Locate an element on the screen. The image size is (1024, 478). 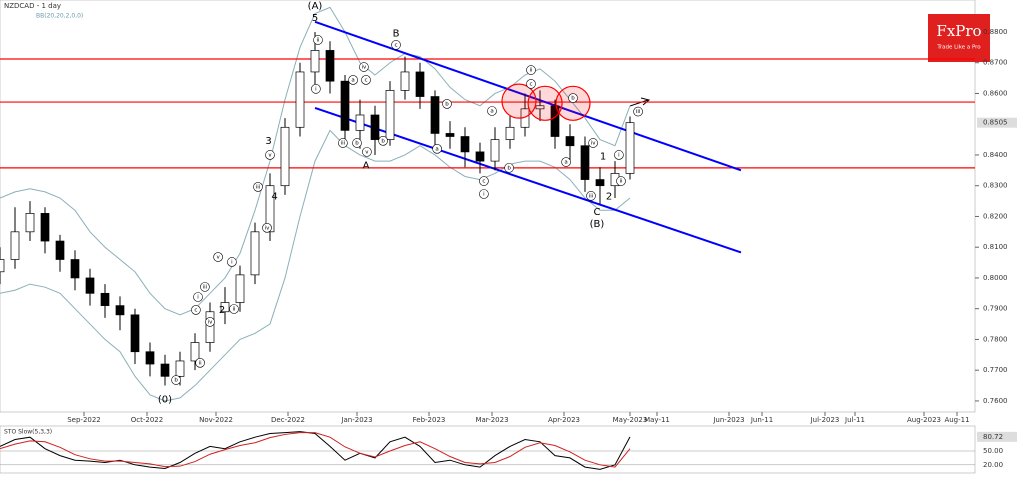
x-tick-label: Mar-2023 is located at coordinates (491, 420).